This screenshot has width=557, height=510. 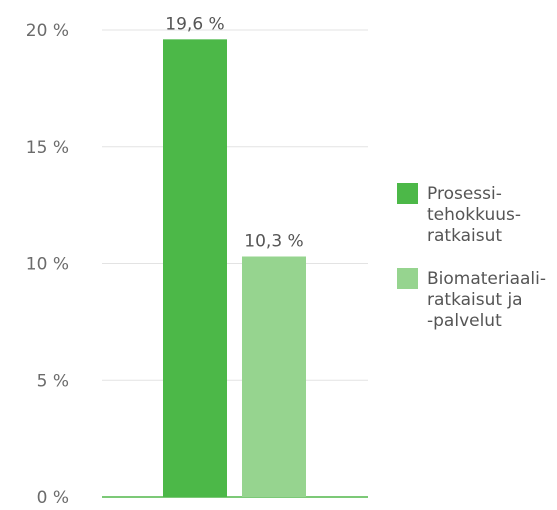 I want to click on y-tick-label: 20 %, so click(x=47, y=31).